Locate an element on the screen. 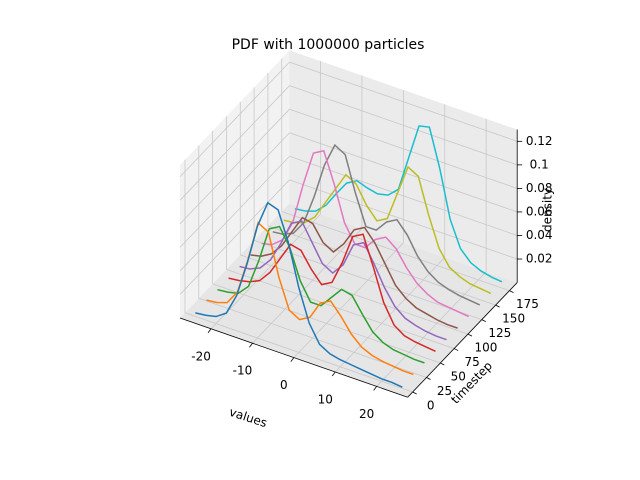 The width and height of the screenshot is (640, 480). y-tick-label: 0 is located at coordinates (431, 405).